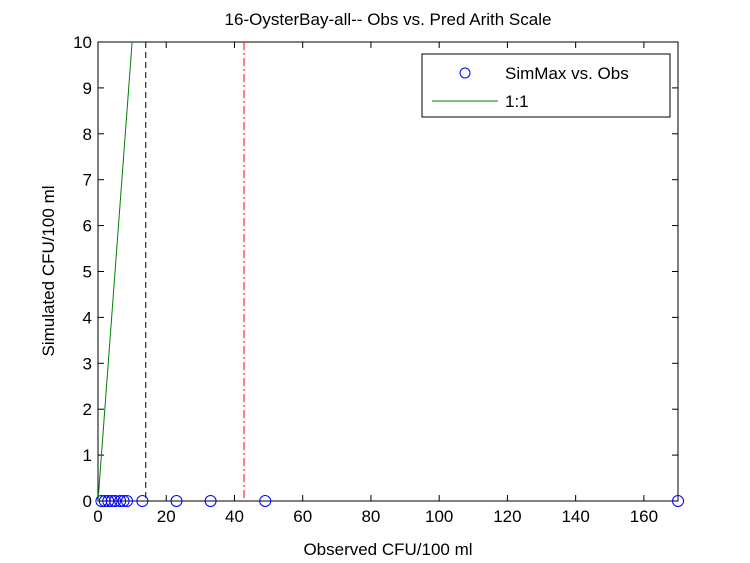 This screenshot has height=563, width=750. I want to click on x-tick-label: 20, so click(166, 516).